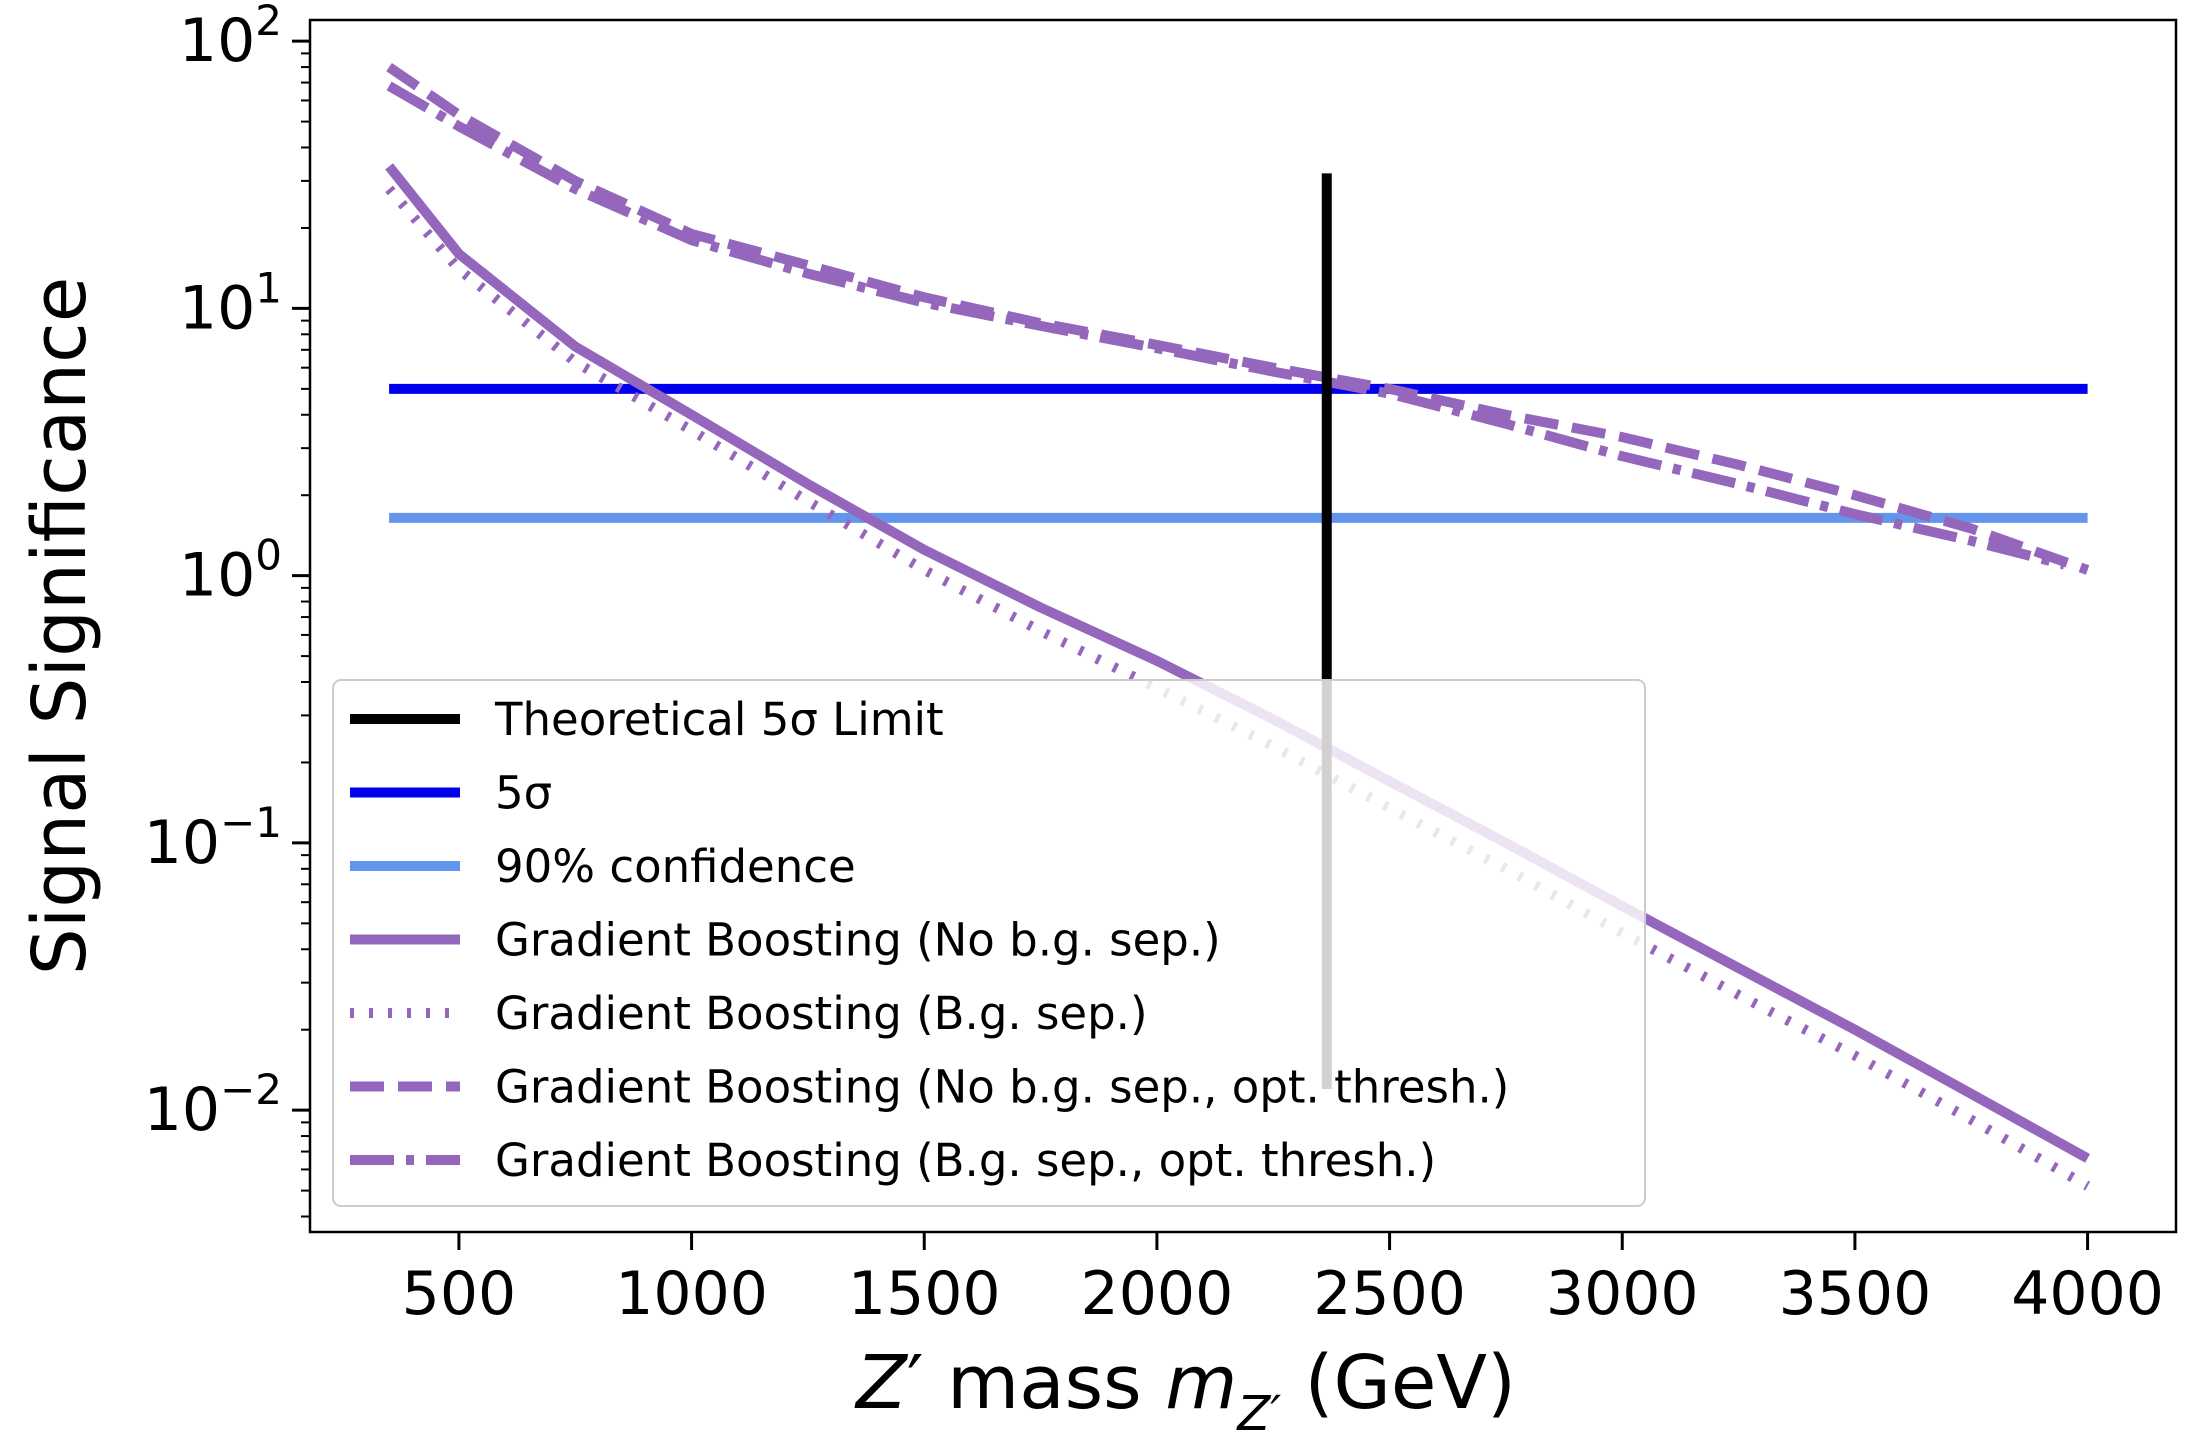  What do you see at coordinates (924, 1294) in the screenshot?
I see `x-tick-label: 1500` at bounding box center [924, 1294].